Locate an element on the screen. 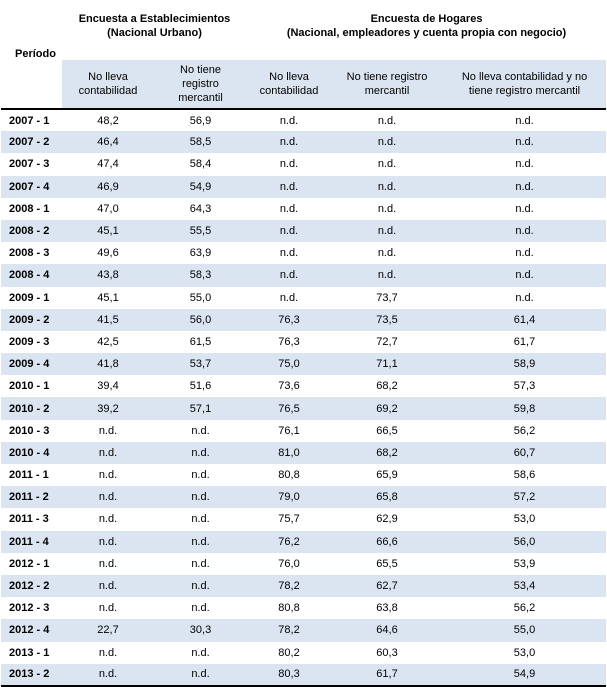 The image size is (607, 687). hh-no-accounting-cell: 76,5 is located at coordinates (289, 408).